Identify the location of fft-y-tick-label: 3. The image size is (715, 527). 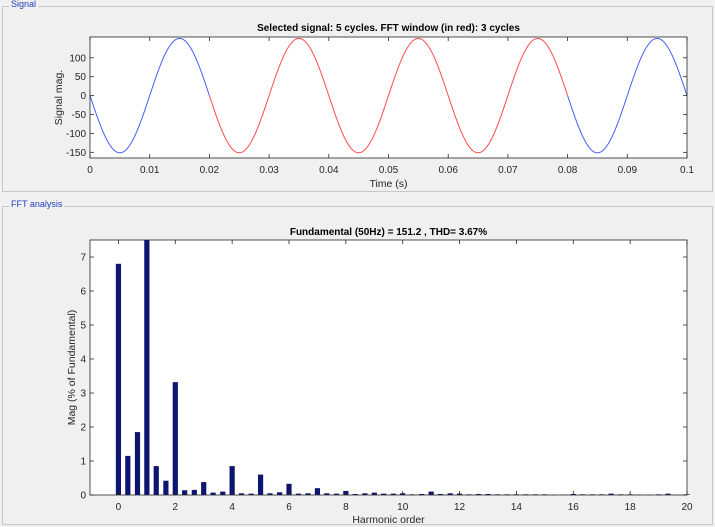
(83, 394).